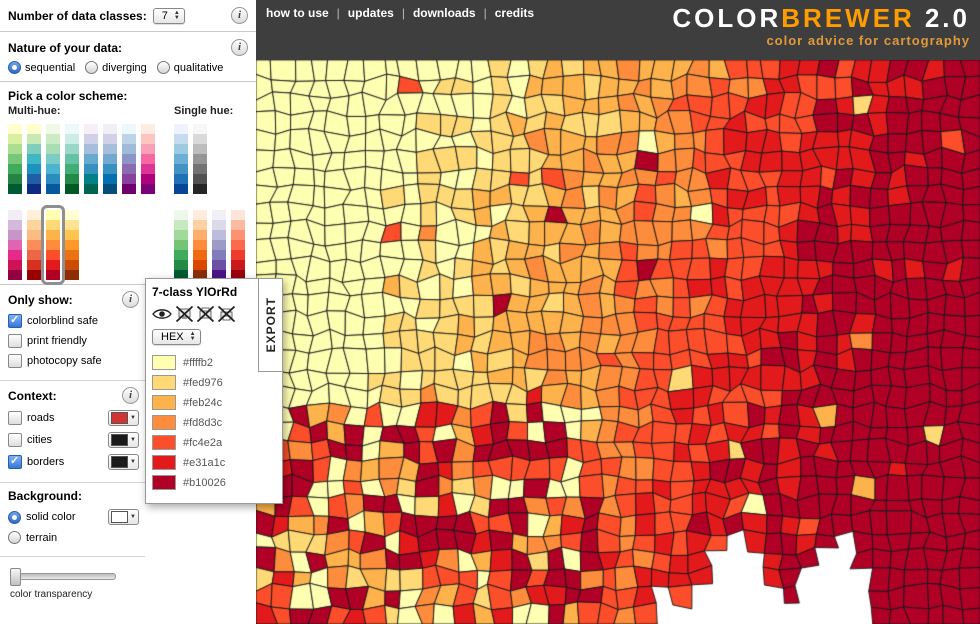 The image size is (980, 624). Describe the element at coordinates (120, 418) in the screenshot. I see `roads-color-swatch` at that location.